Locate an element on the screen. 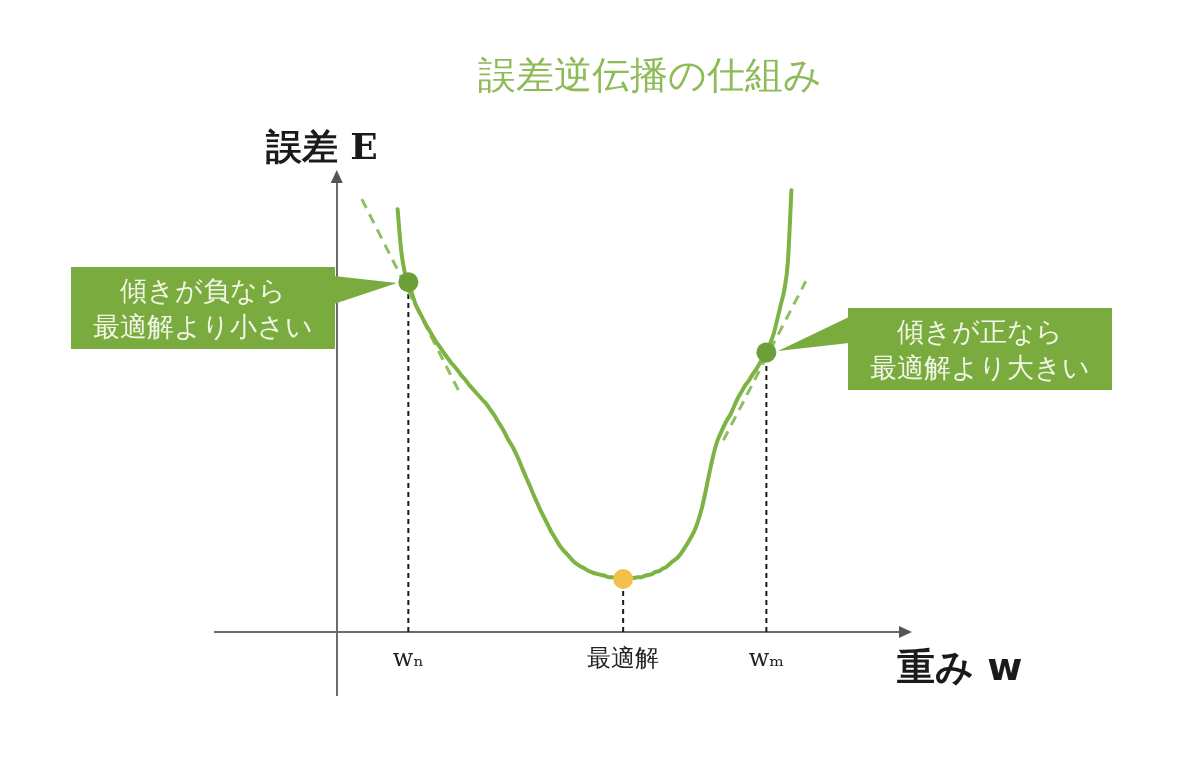 The height and width of the screenshot is (766, 1182). annotation: 傾きが正なら最適解より大きい is located at coordinates (980, 349).